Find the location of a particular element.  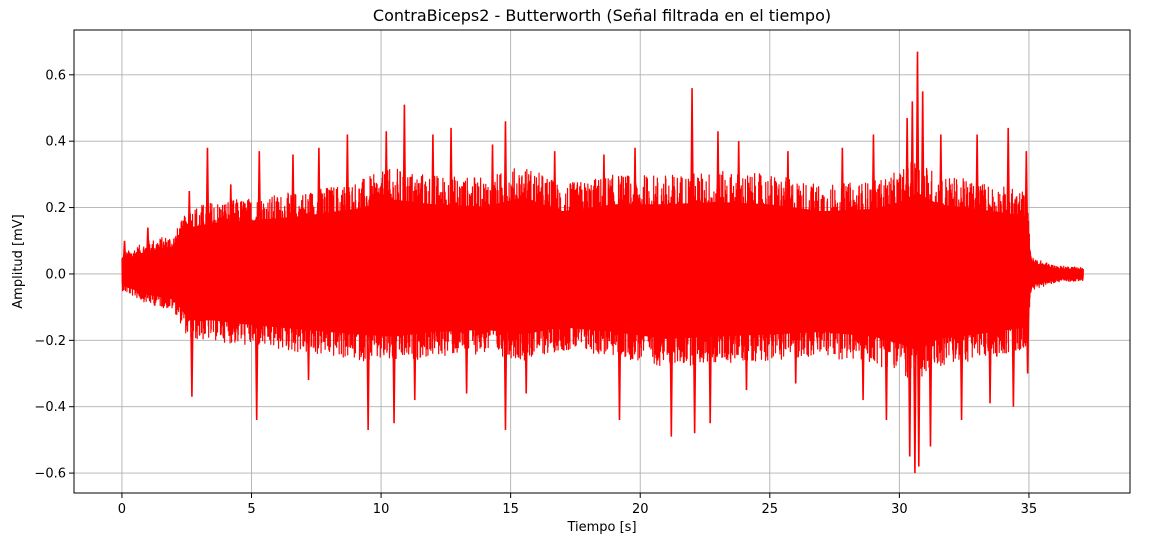

x-tick-label: 15 is located at coordinates (510, 509).